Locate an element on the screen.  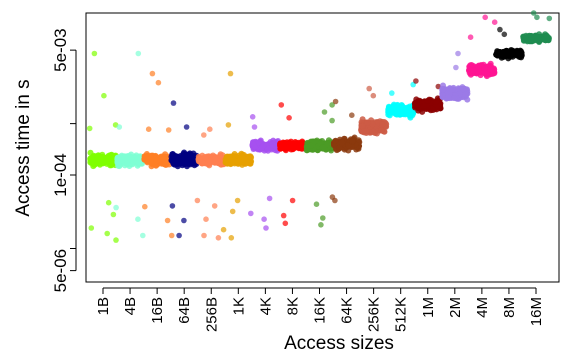
series-64B is located at coordinates (184, 169).